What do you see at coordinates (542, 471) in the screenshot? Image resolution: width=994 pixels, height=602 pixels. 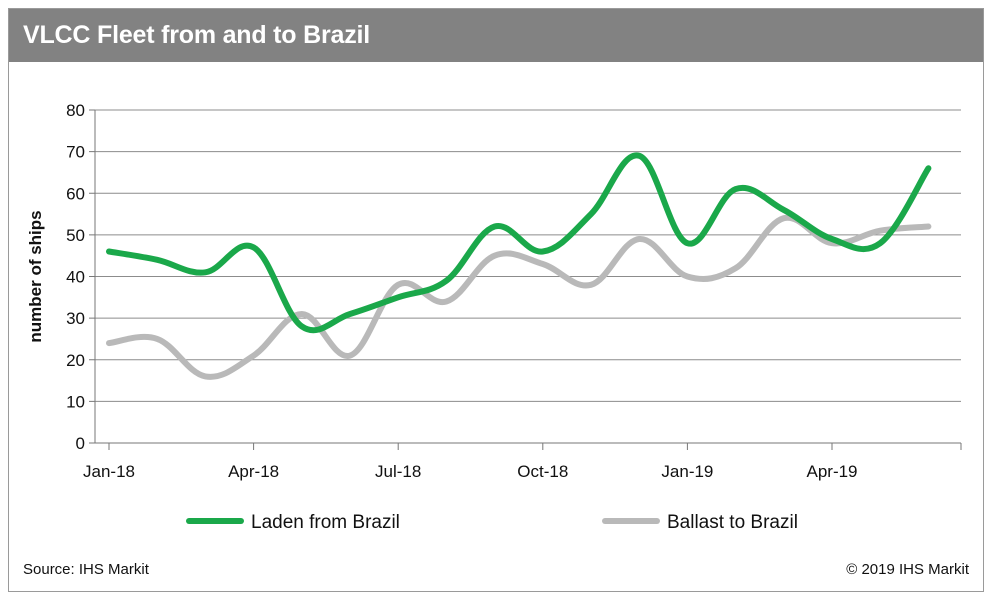 I see `x-tick-label: Oct-18` at bounding box center [542, 471].